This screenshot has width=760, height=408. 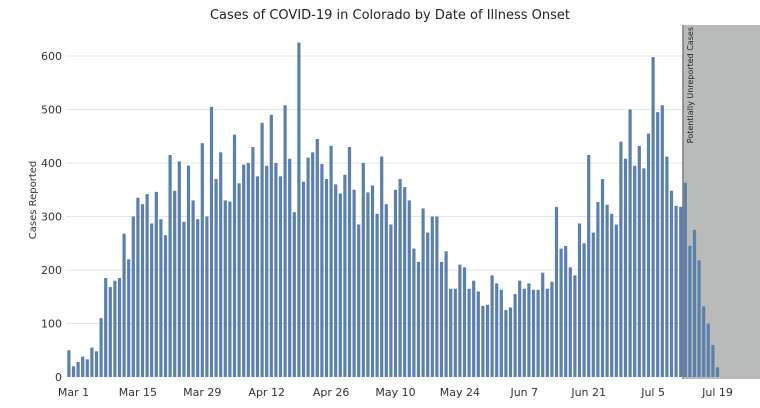 I want to click on x-tick-label: Mar 15, so click(x=138, y=392).